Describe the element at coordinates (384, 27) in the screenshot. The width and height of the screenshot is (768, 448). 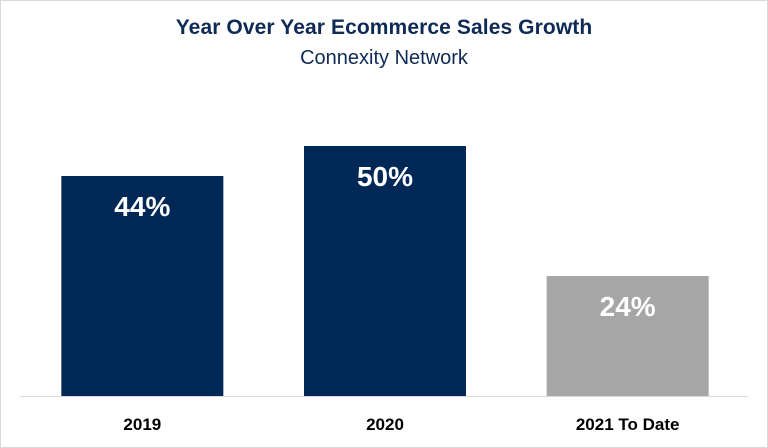
I see `chart-title: Year Over Year Ecommerce Sales Growth` at that location.